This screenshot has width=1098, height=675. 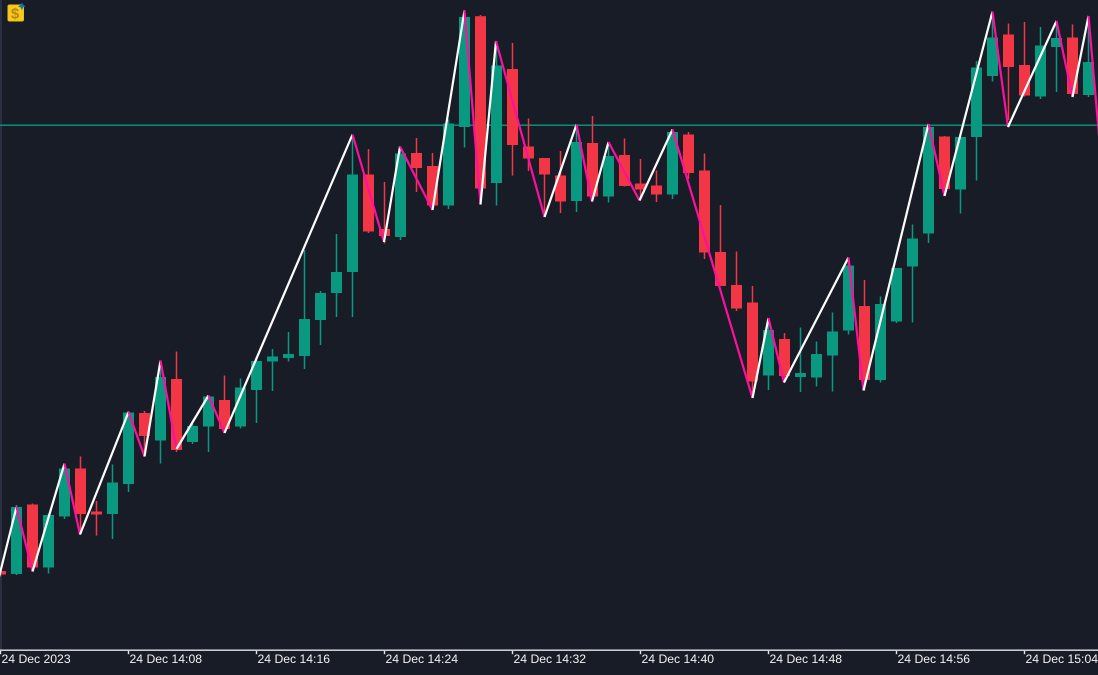 What do you see at coordinates (294, 659) in the screenshot?
I see `svg-text: 24 Dec 14:16` at bounding box center [294, 659].